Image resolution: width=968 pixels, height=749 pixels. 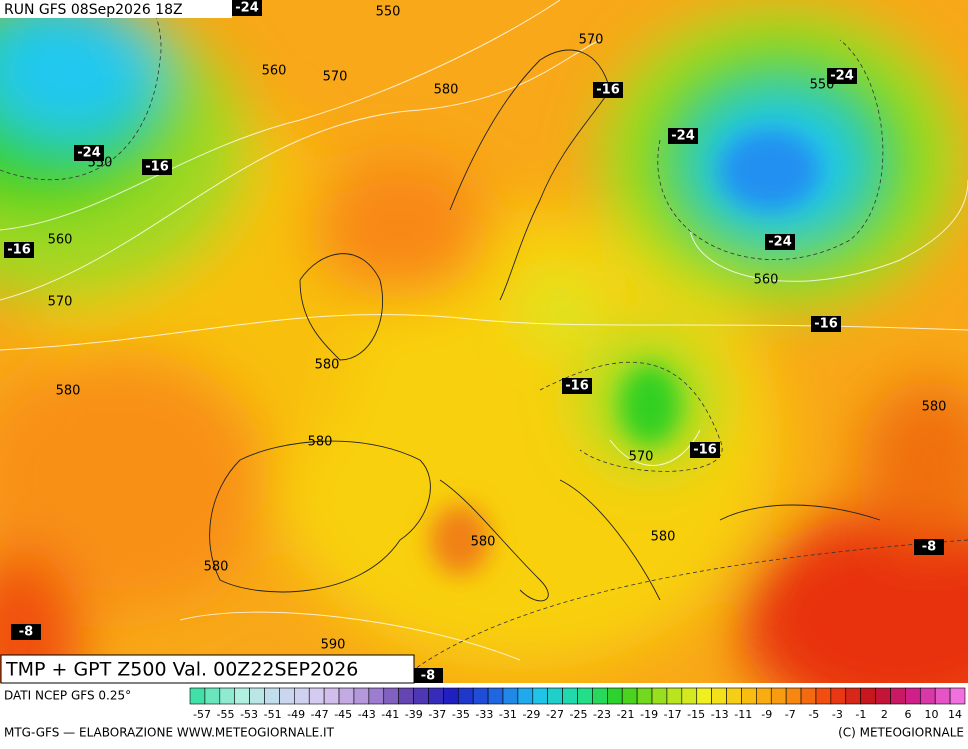 What do you see at coordinates (461, 714) in the screenshot?
I see `scale-label: -35` at bounding box center [461, 714].